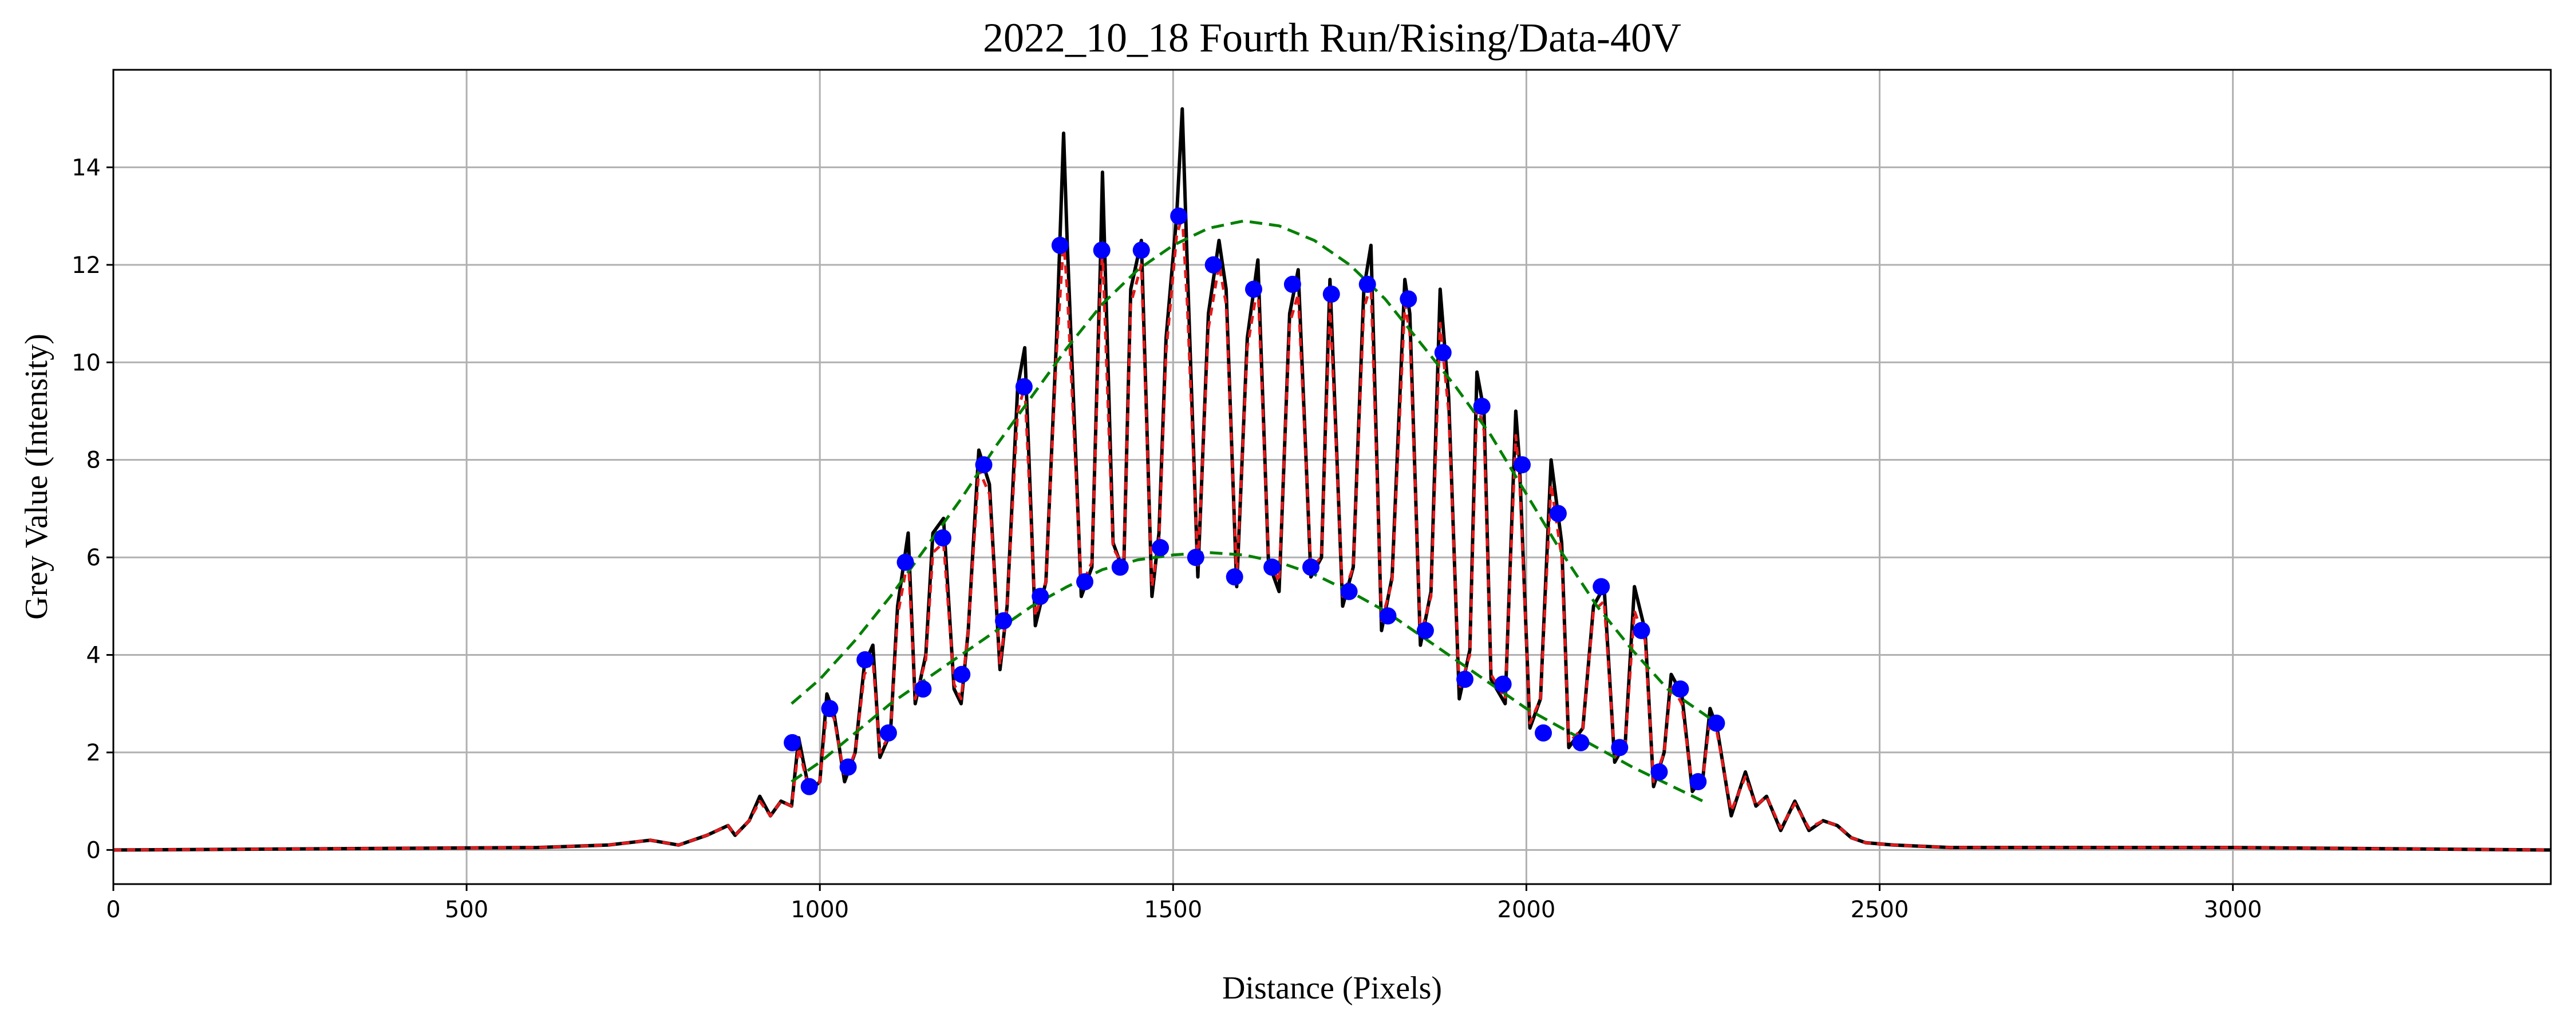 Image resolution: width=2576 pixels, height=1030 pixels. What do you see at coordinates (93, 753) in the screenshot?
I see `y-tick-label: 2` at bounding box center [93, 753].